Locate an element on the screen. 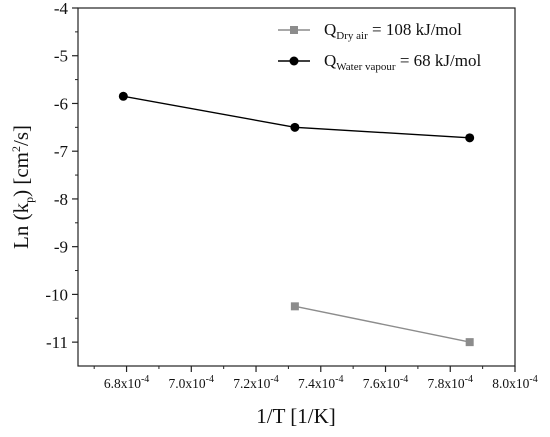 The height and width of the screenshot is (437, 550). x-tick-label: 7.4x10⁻⁴ is located at coordinates (320, 382).